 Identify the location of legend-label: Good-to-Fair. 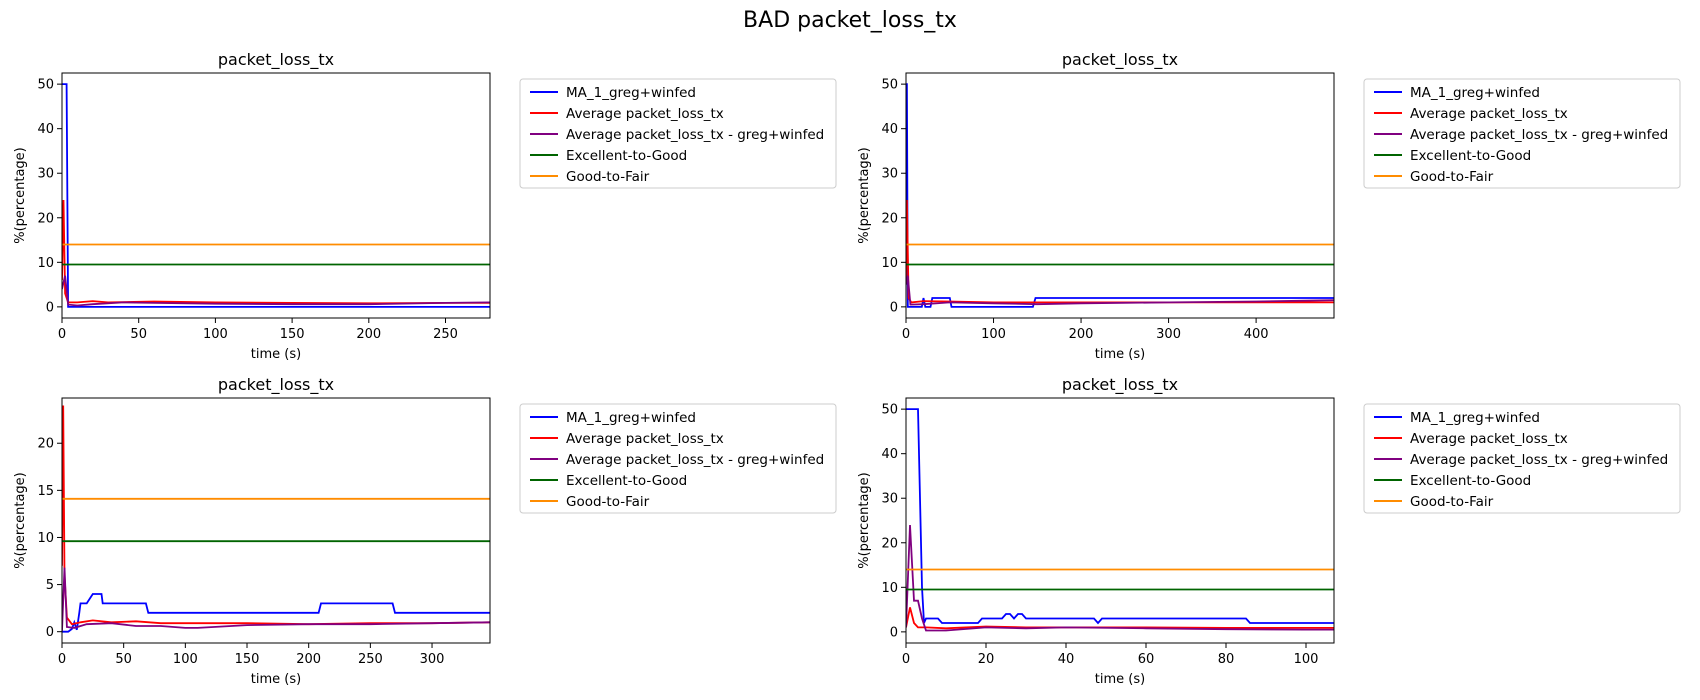
(608, 502).